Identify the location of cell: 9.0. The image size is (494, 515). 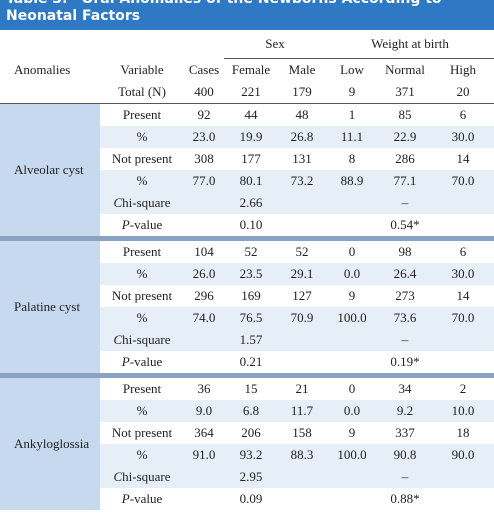
(204, 411).